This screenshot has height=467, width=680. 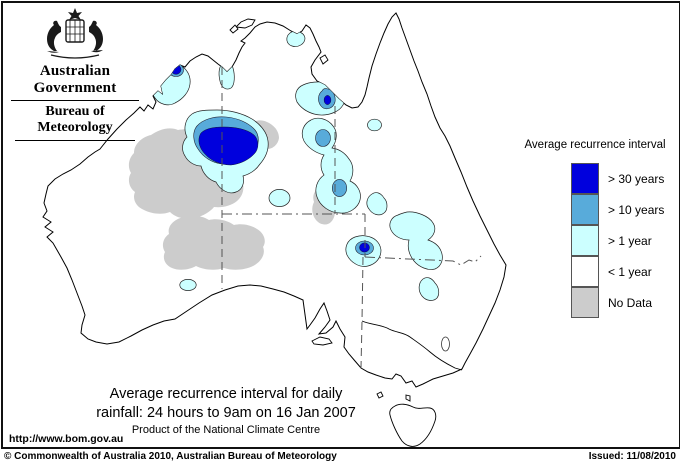 I want to click on legend-title: Average recurrence interval, so click(x=595, y=145).